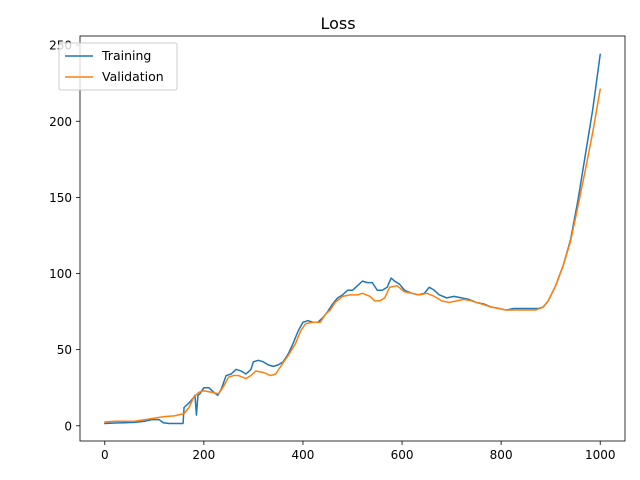  What do you see at coordinates (64, 236) in the screenshot?
I see `y-axis: 050100150200250` at bounding box center [64, 236].